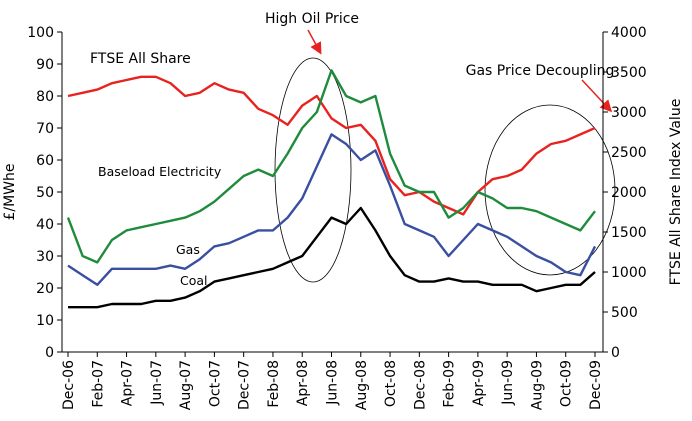  I want to click on x-tick-label: Feb-09, so click(450, 384).